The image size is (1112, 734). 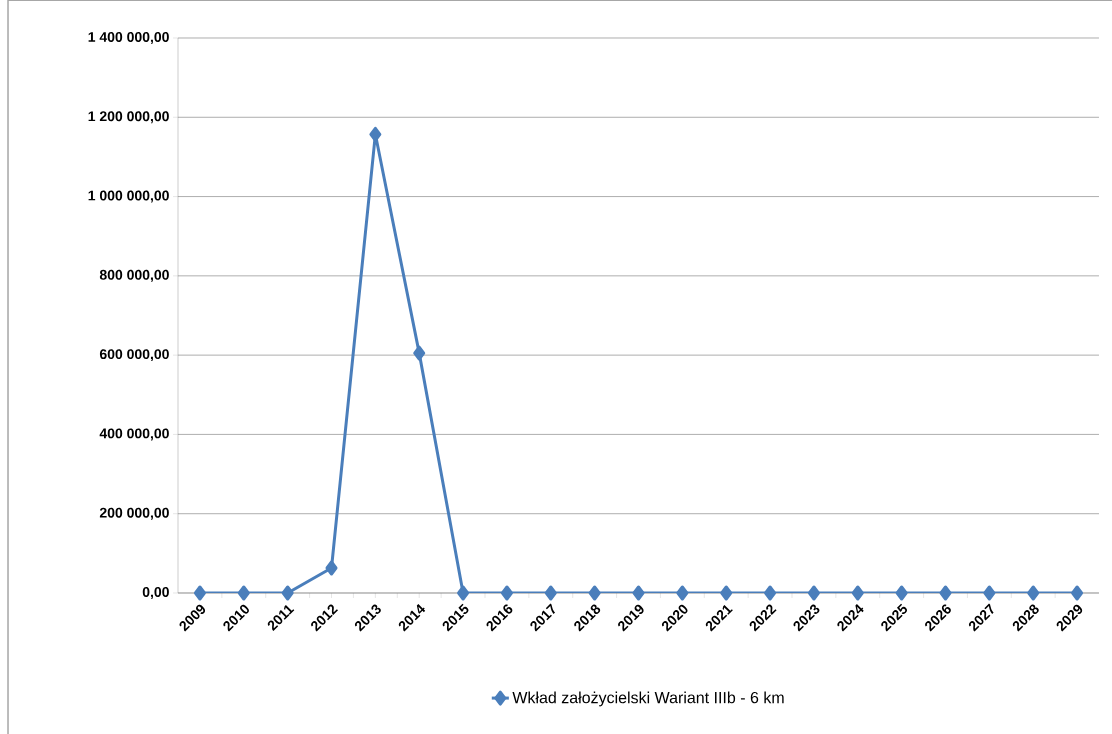 I want to click on y-tick-label: 200 000,00, so click(x=134, y=513).